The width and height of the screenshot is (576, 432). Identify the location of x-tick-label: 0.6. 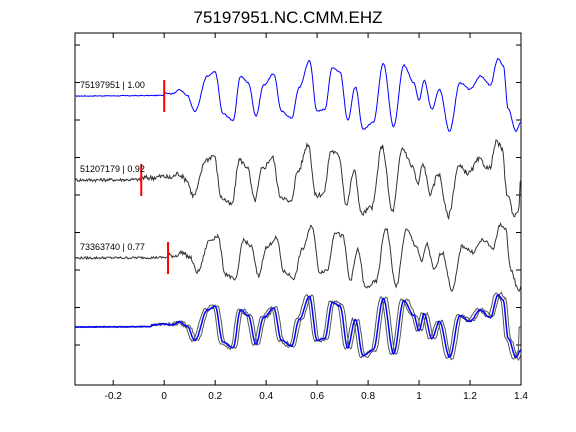
(317, 396).